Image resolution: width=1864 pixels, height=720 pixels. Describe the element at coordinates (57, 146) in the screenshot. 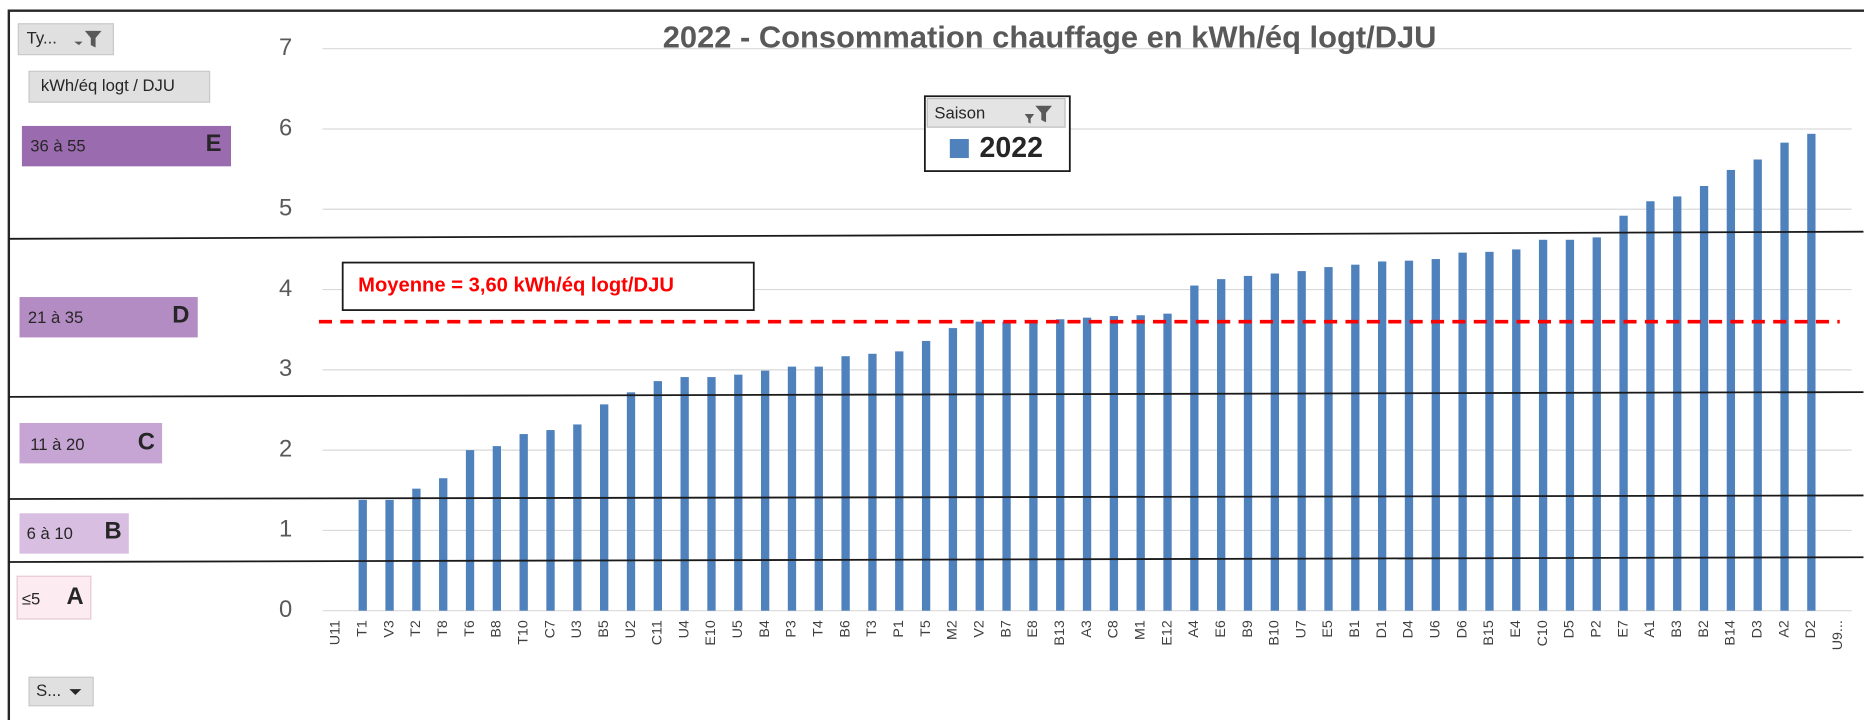

I see `band-range: 36 à 55` at that location.